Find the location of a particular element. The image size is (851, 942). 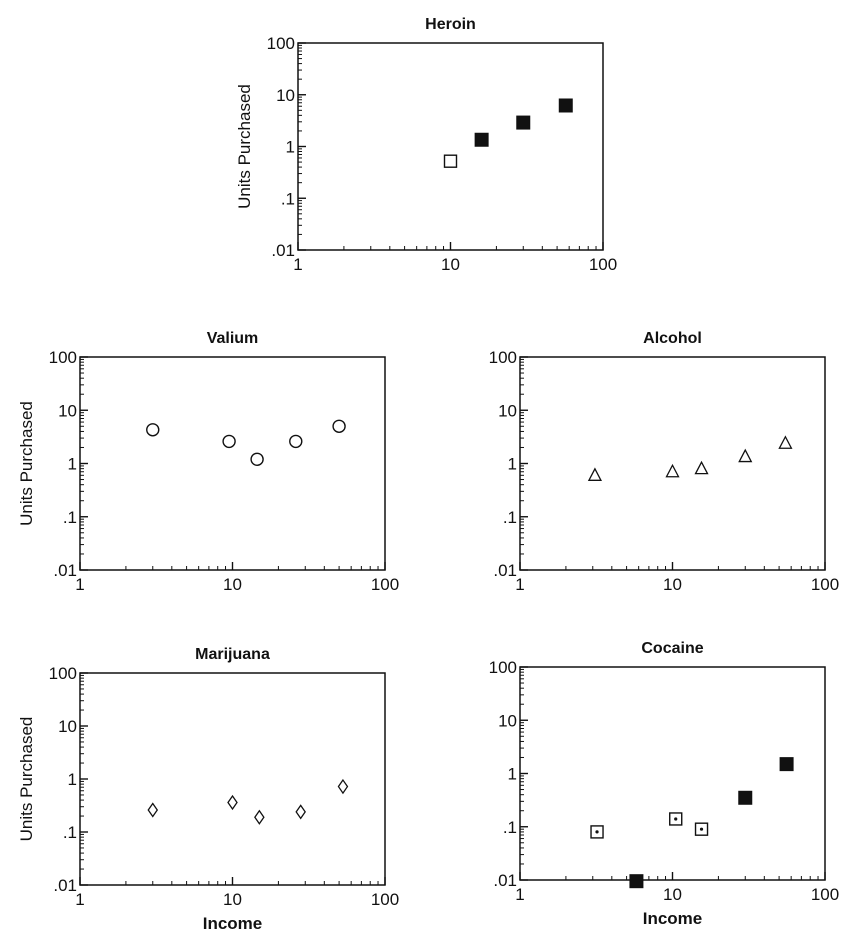

marijuana-y-tick-label: 1 is located at coordinates (72, 779).